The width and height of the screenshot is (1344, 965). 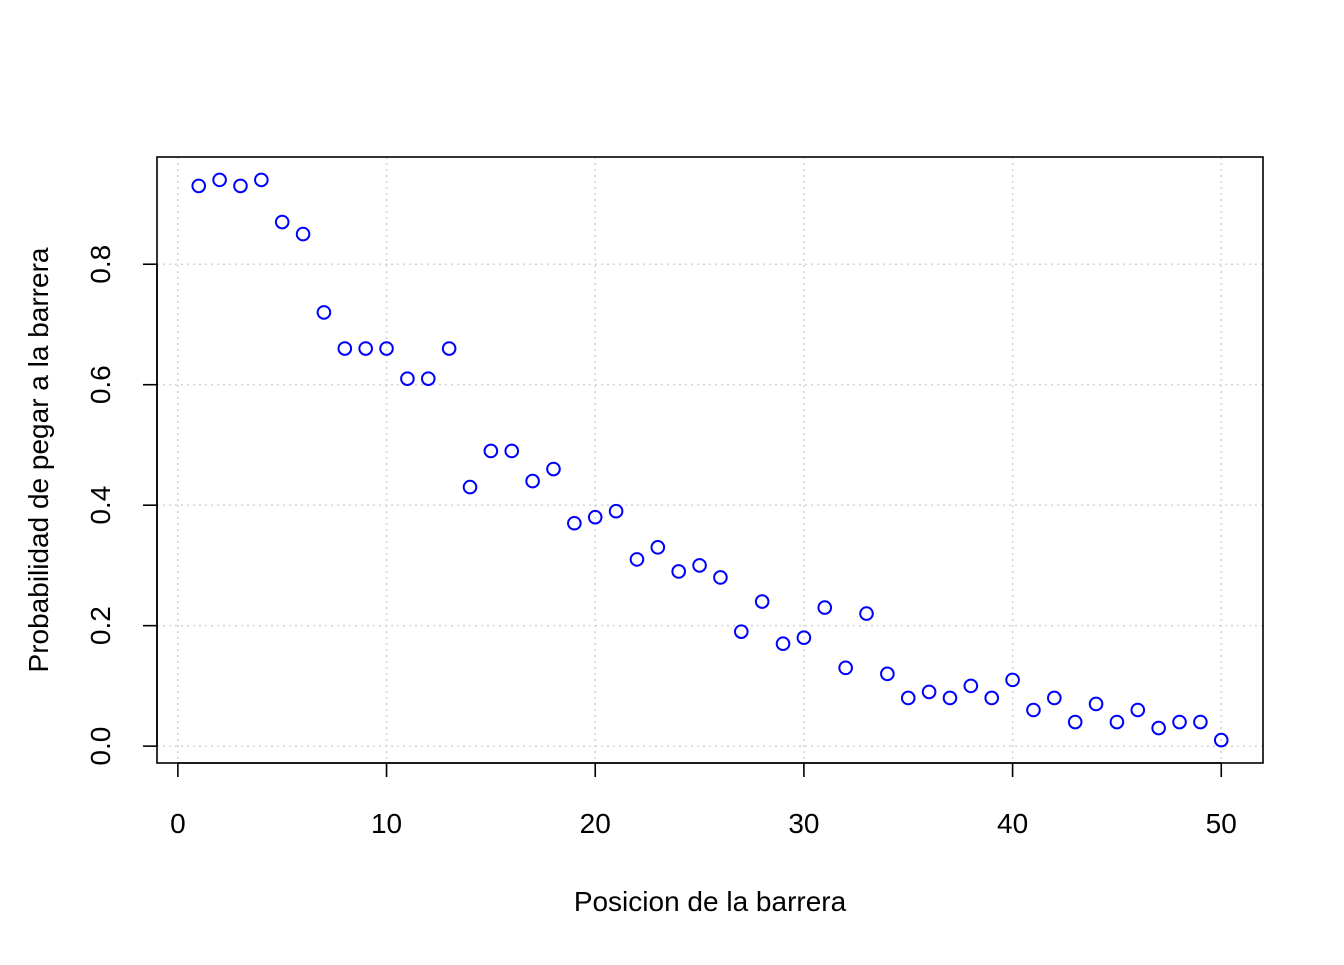 I want to click on y-axis-label: Probabilidad de pegar a la barrera, so click(x=38, y=459).